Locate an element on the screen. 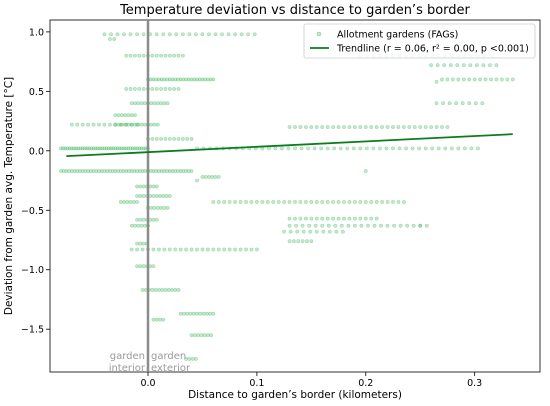 The height and width of the screenshot is (406, 550). y-tick-label: 0.0 is located at coordinates (36, 151).